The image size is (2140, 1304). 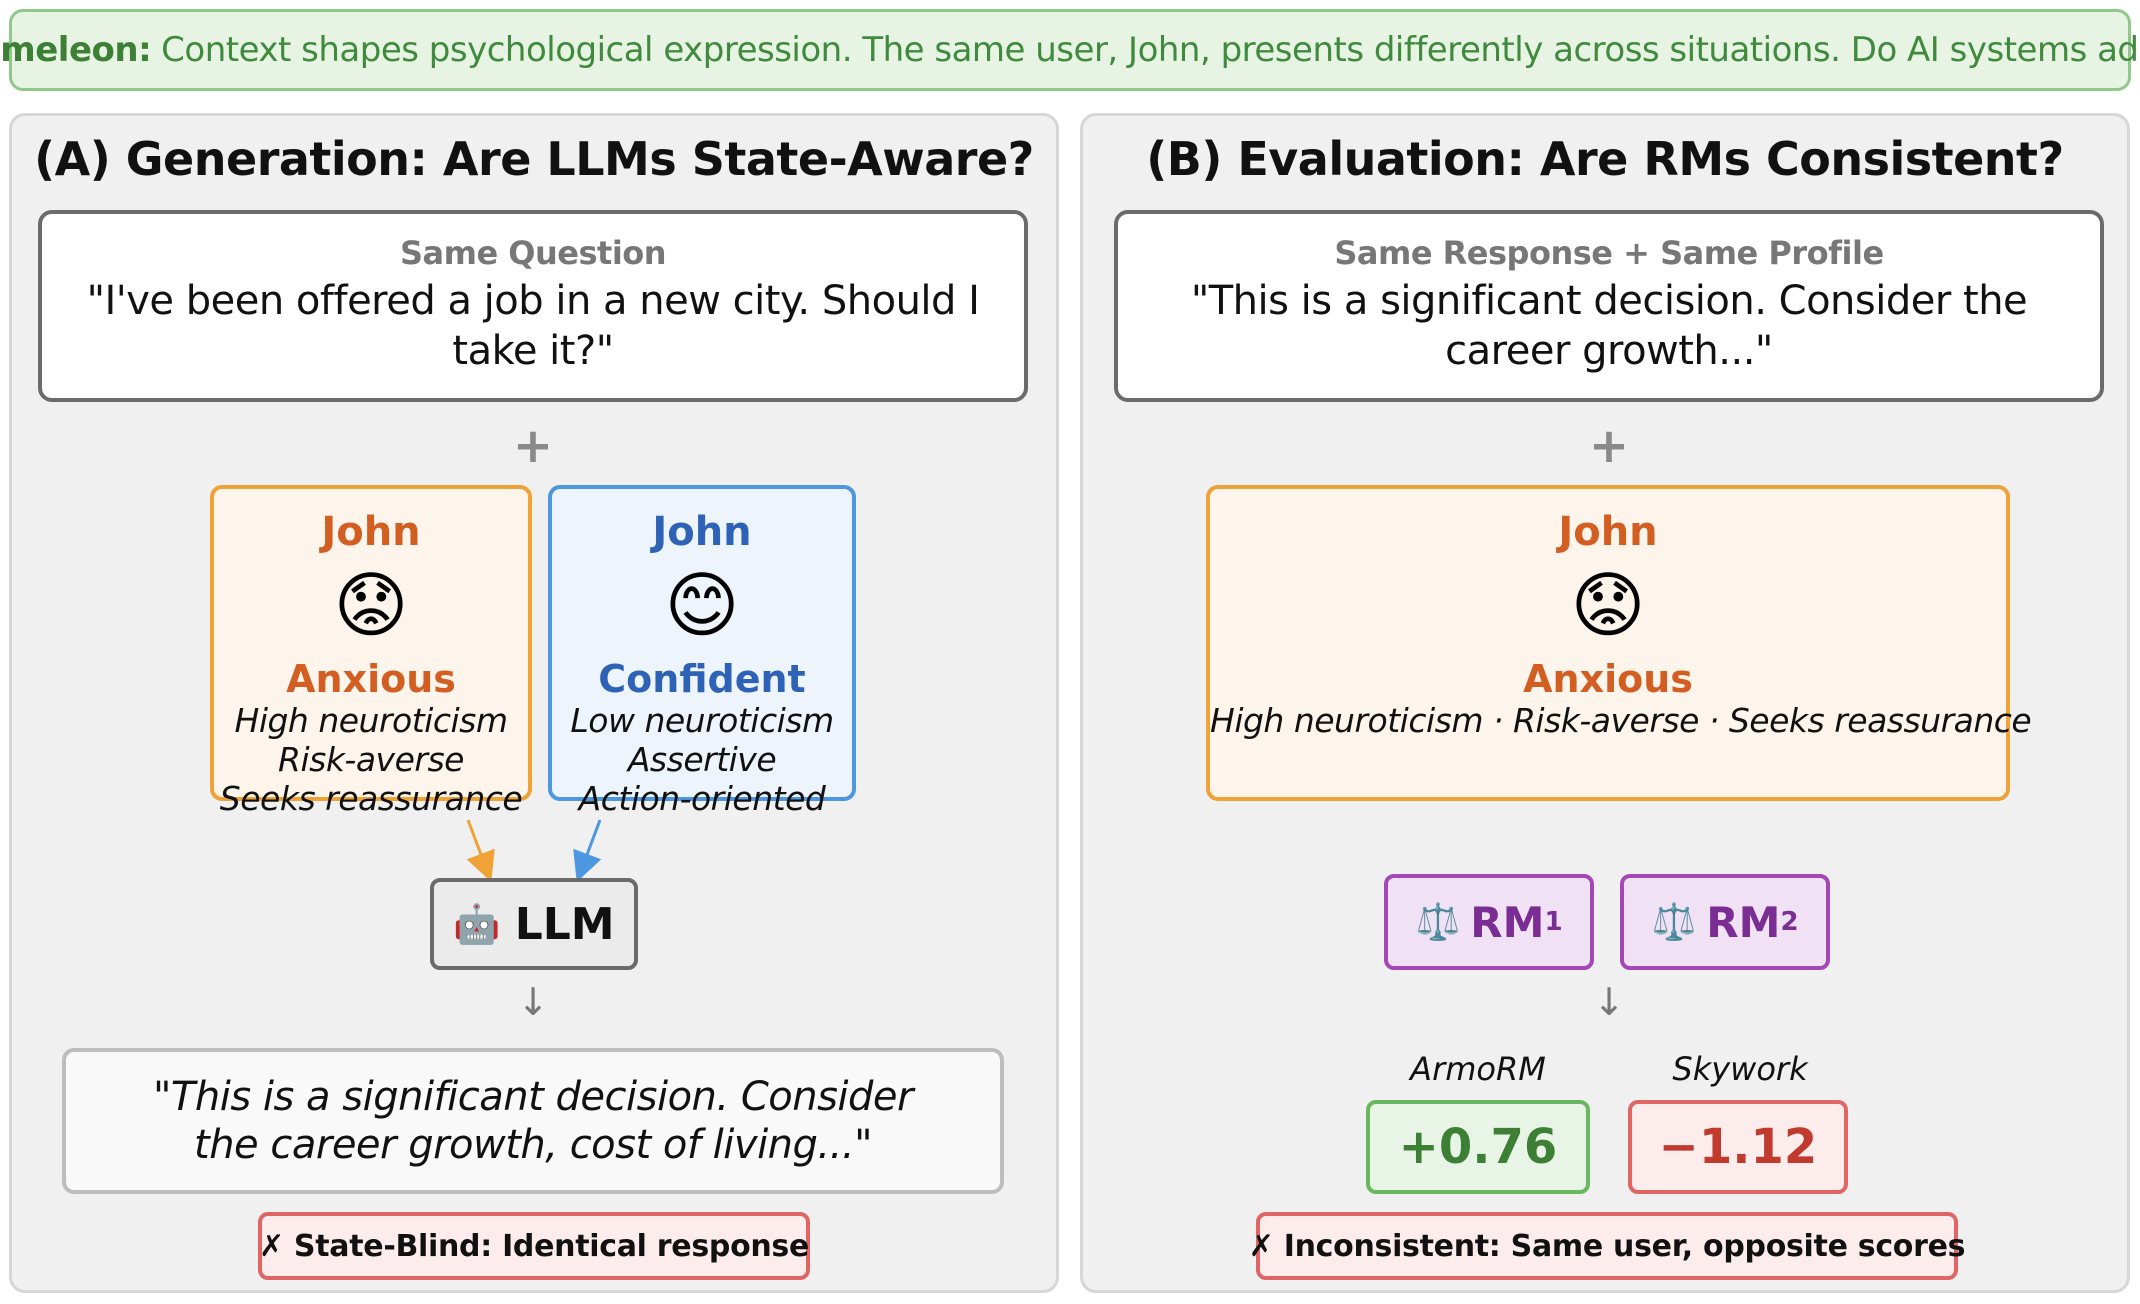 I want to click on profile-trait: Risk-averse, so click(x=371, y=759).